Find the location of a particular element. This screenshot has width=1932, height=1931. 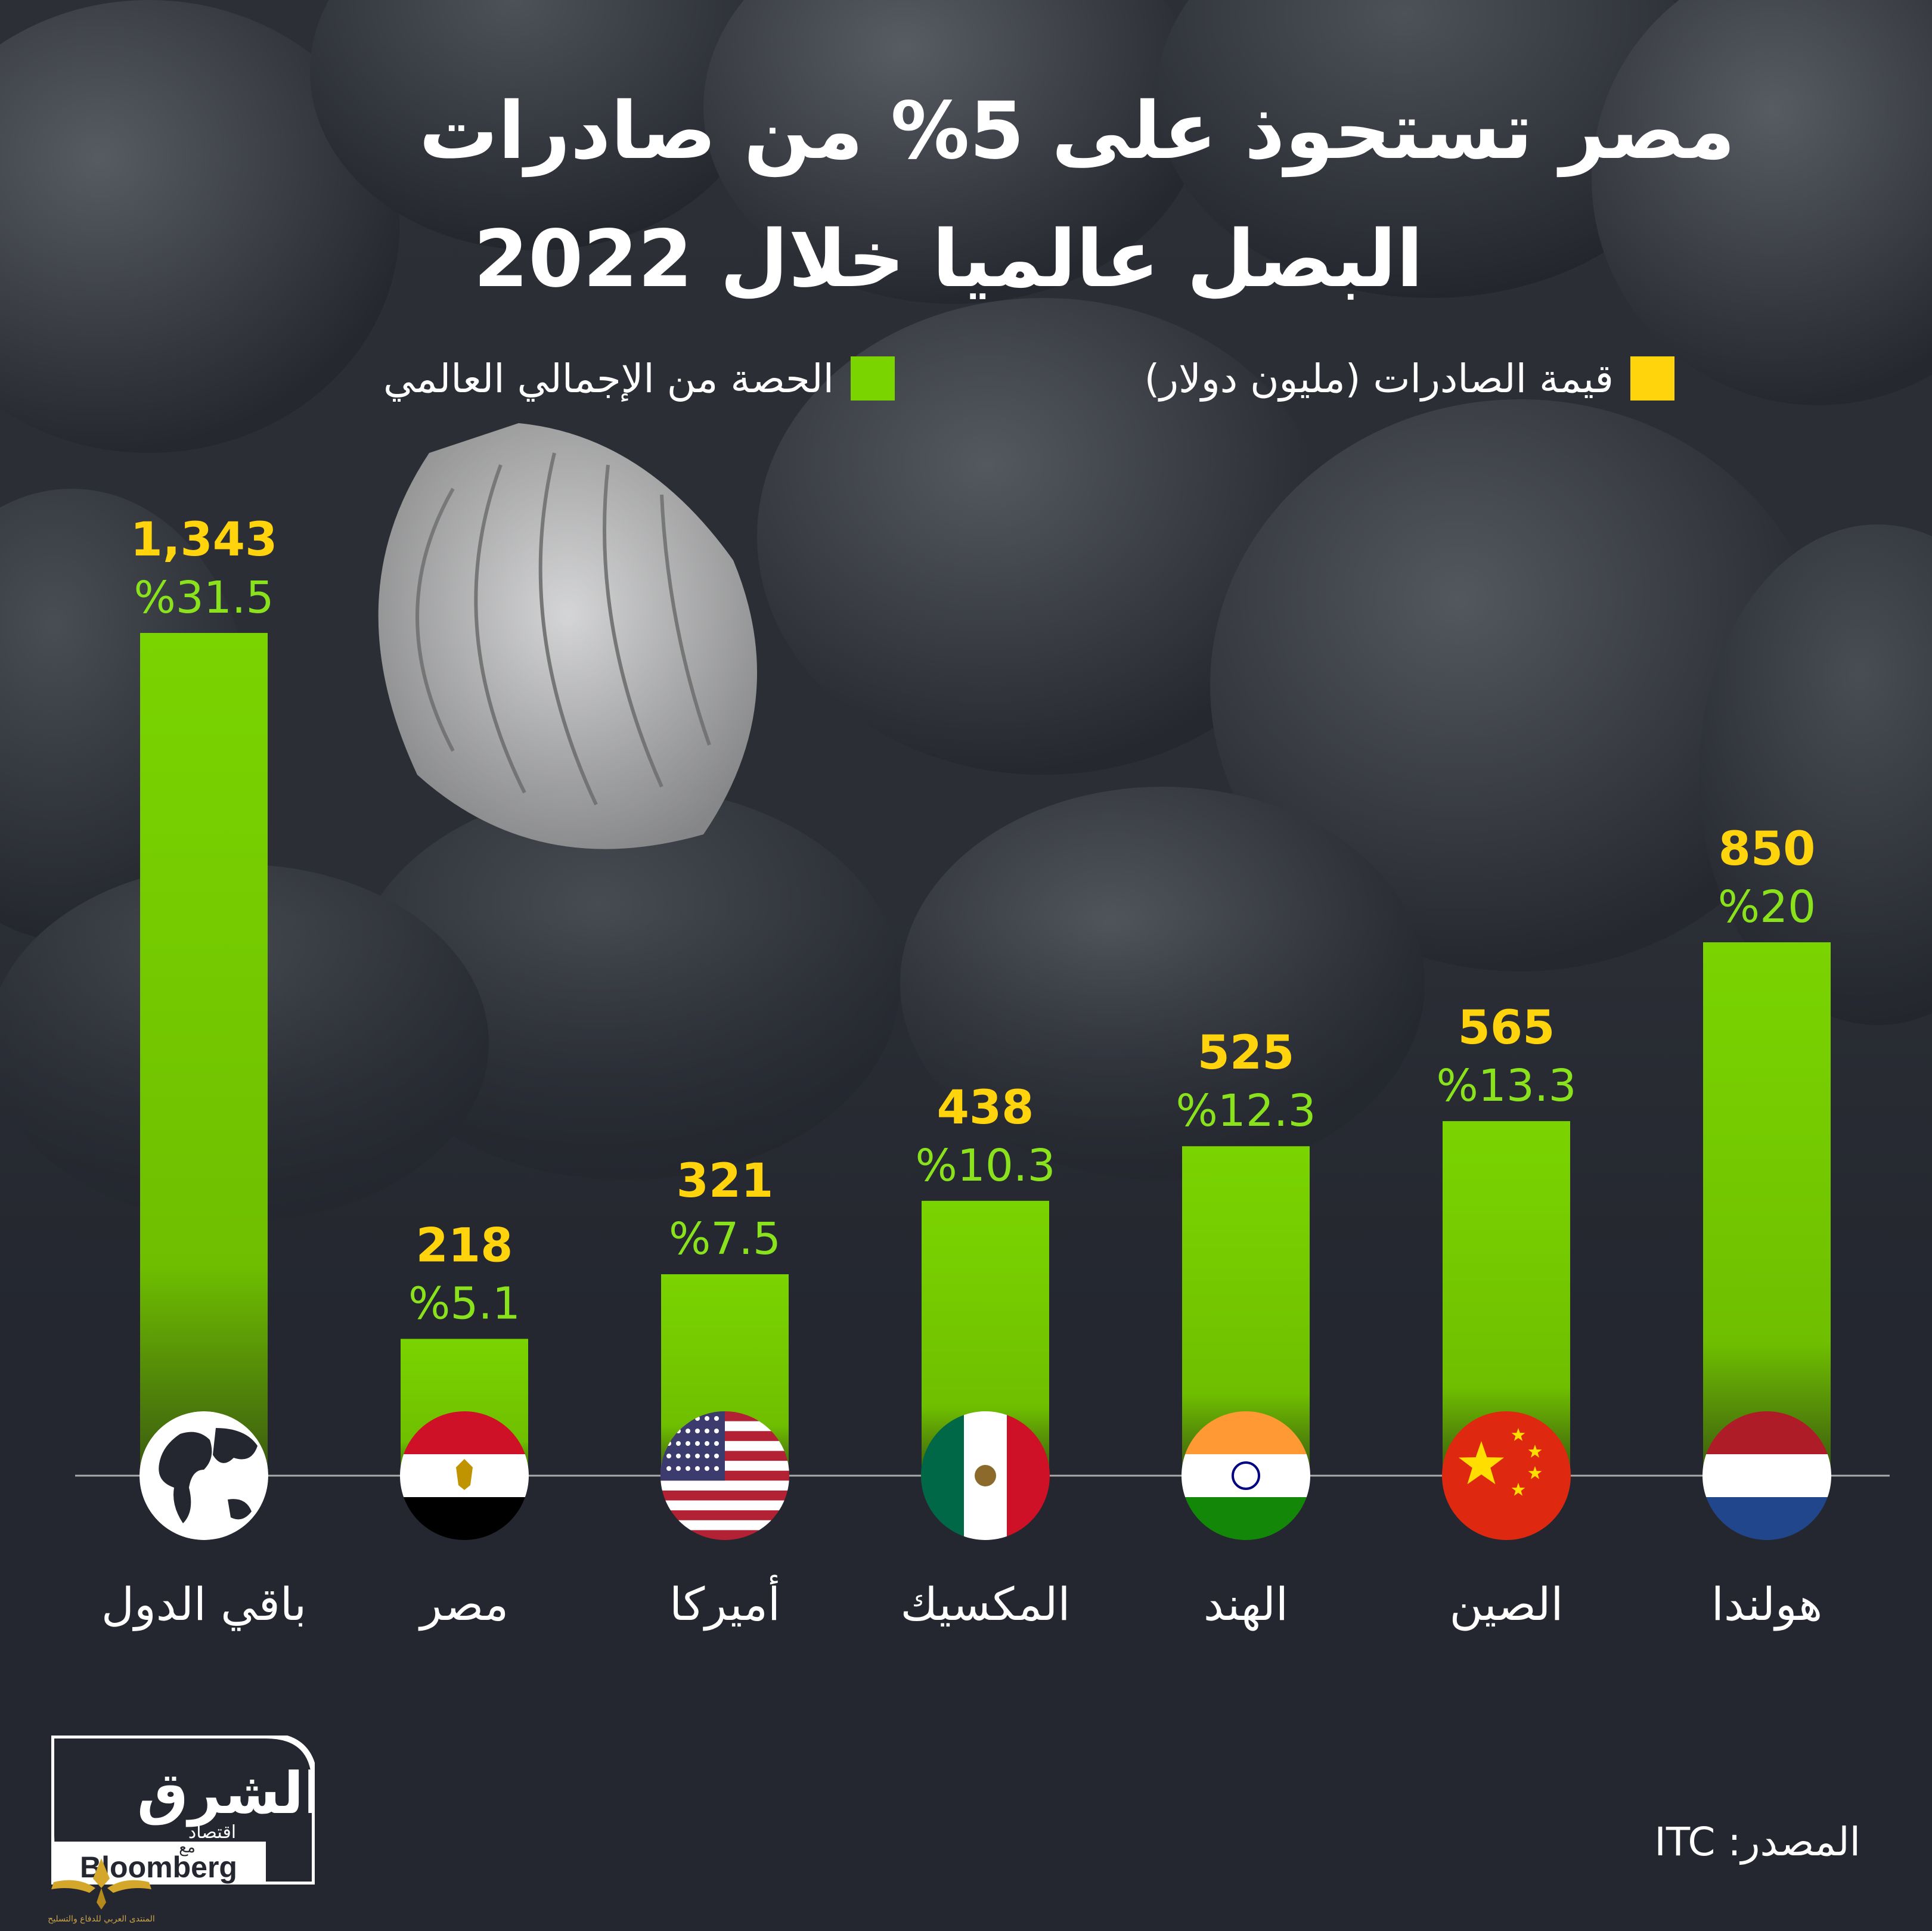

source-note: المصدر: ITC is located at coordinates (1757, 1842).